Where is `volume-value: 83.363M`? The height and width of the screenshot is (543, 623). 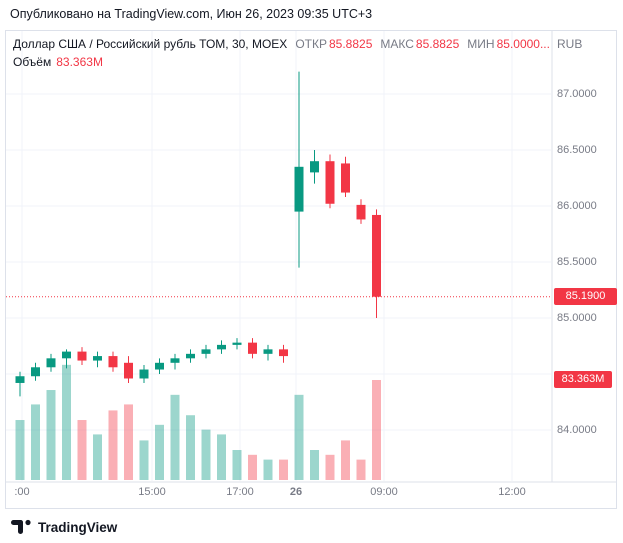 volume-value: 83.363M is located at coordinates (79, 62).